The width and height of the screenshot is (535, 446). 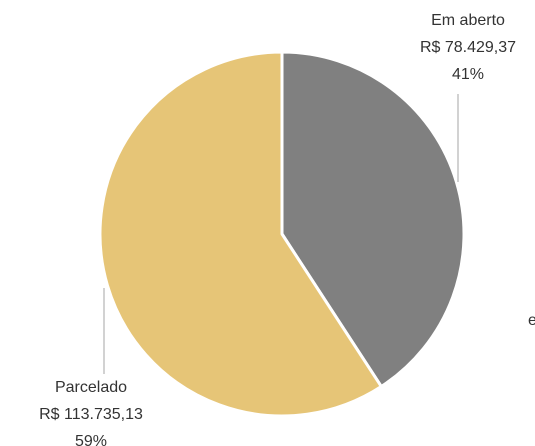 What do you see at coordinates (531, 320) in the screenshot?
I see `clipped-text-fragment: e` at bounding box center [531, 320].